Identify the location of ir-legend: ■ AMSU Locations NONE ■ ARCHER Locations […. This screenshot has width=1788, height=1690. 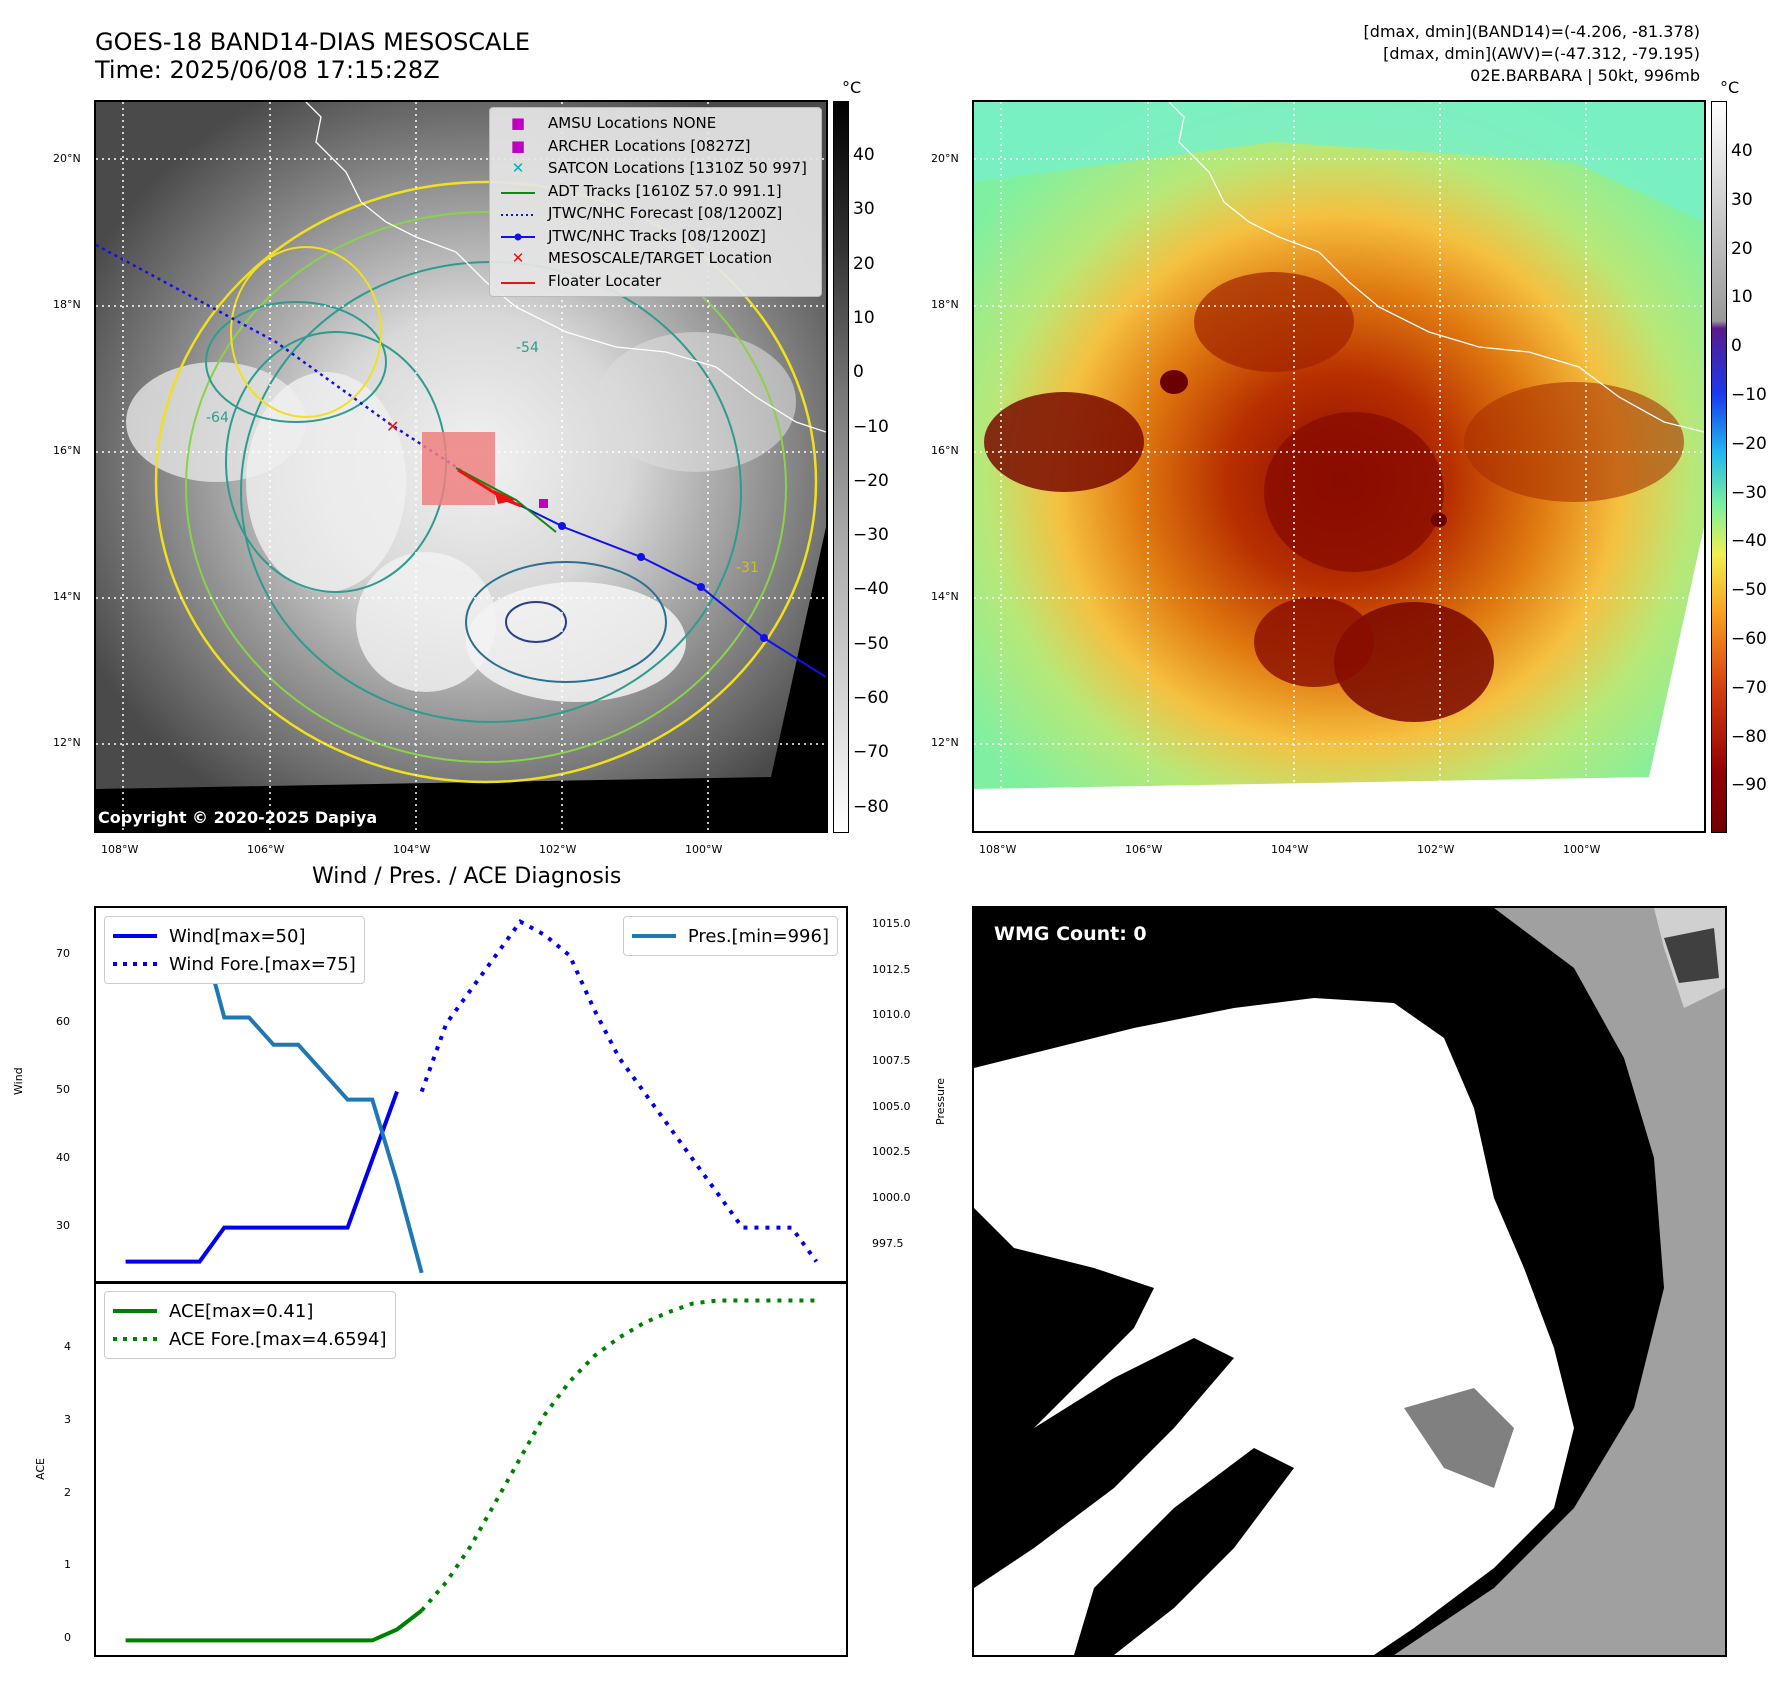
(655, 202).